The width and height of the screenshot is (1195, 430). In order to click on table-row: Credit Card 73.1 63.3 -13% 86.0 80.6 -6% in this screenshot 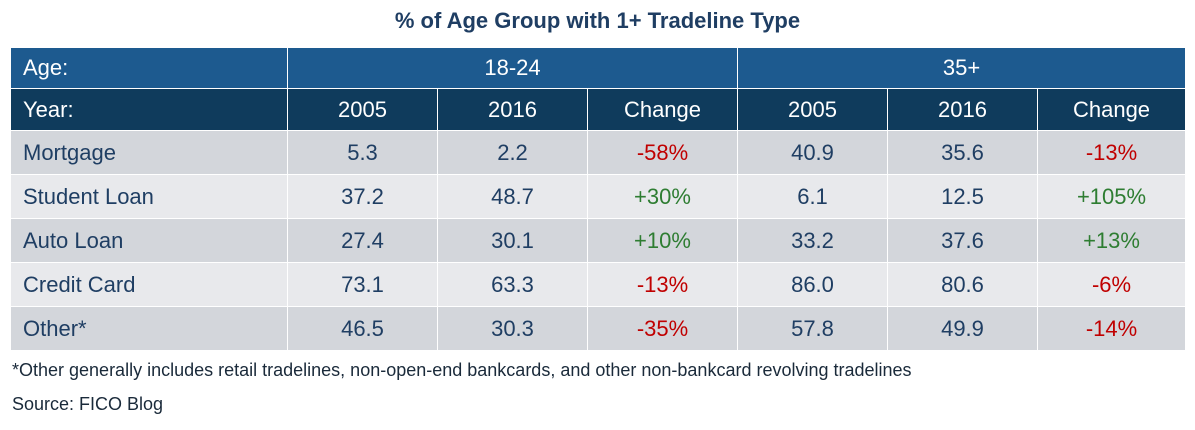, I will do `click(598, 284)`.